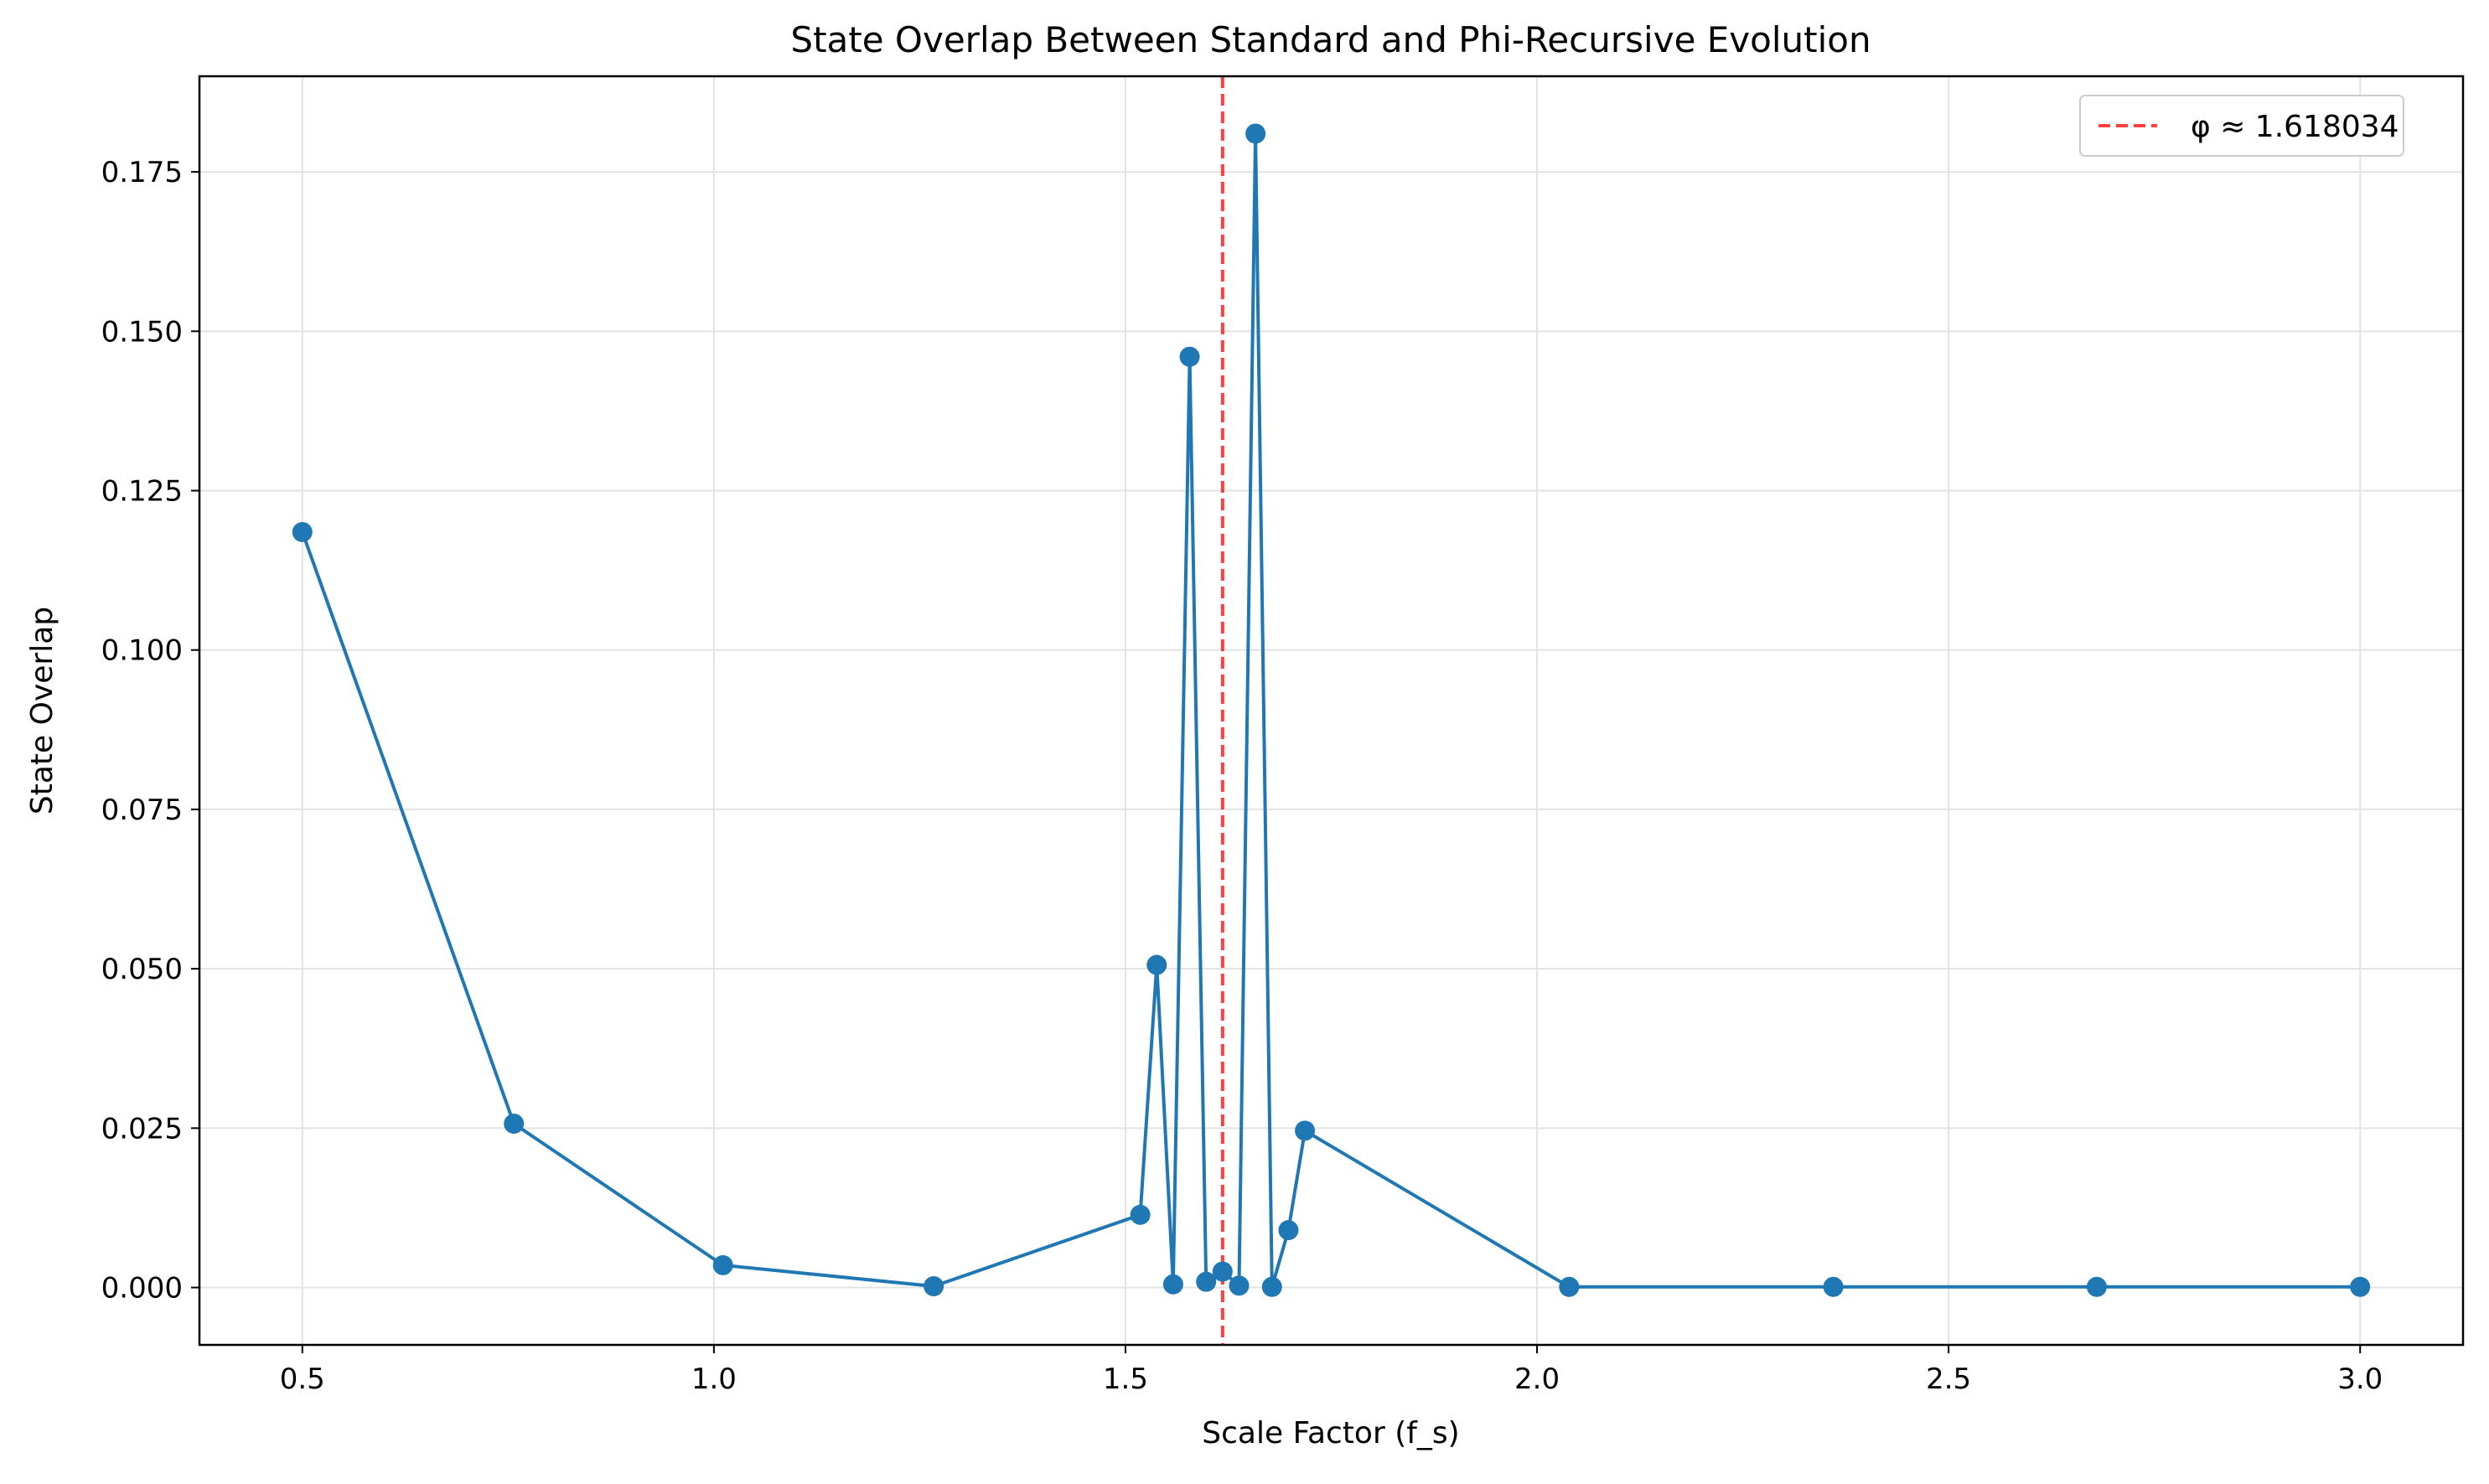 The width and height of the screenshot is (2489, 1484). What do you see at coordinates (142, 172) in the screenshot?
I see `y-tick-label: 0.175` at bounding box center [142, 172].